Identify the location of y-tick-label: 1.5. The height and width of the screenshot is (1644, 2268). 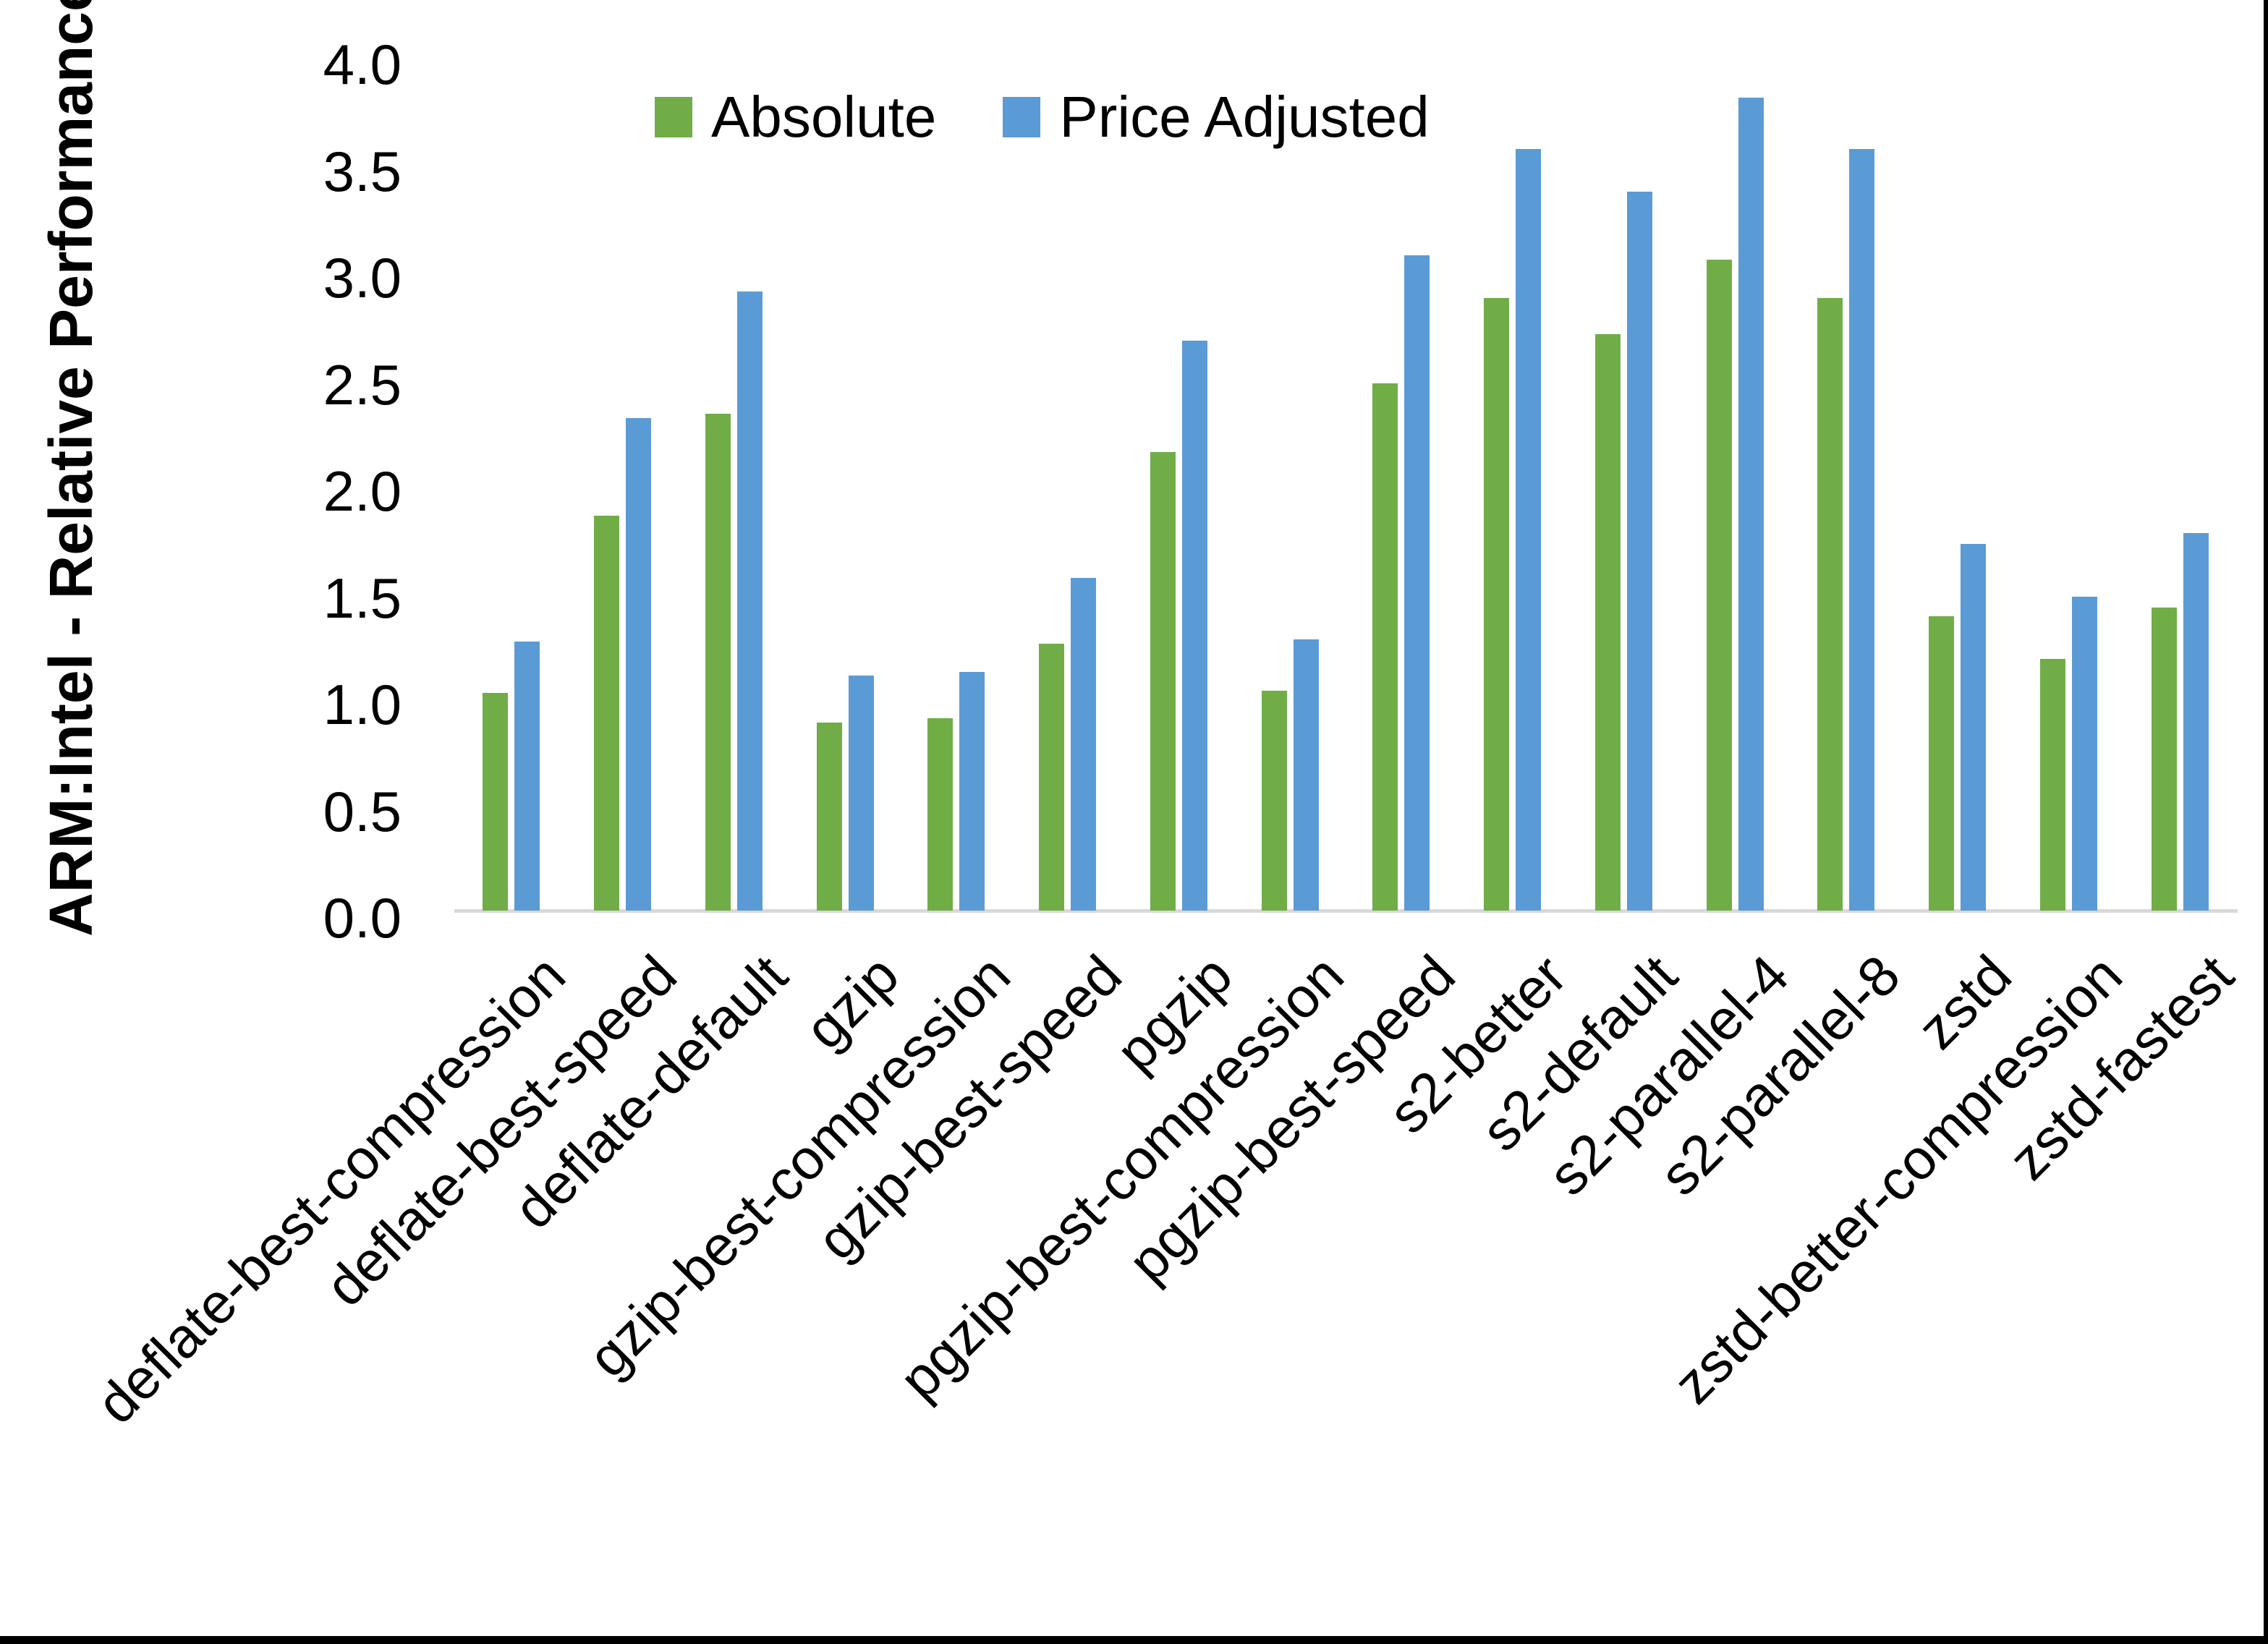
(362, 598).